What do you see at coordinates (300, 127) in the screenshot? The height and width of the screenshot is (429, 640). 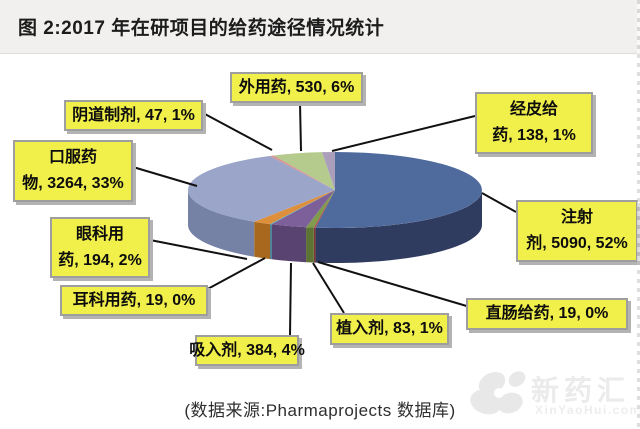 I see `leader-line-topical` at bounding box center [300, 127].